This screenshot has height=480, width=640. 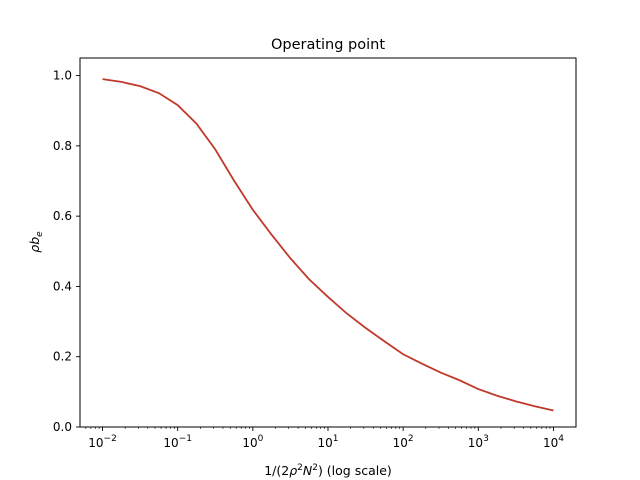 What do you see at coordinates (293, 470) in the screenshot?
I see `x-axis-label-rho: ρ` at bounding box center [293, 470].